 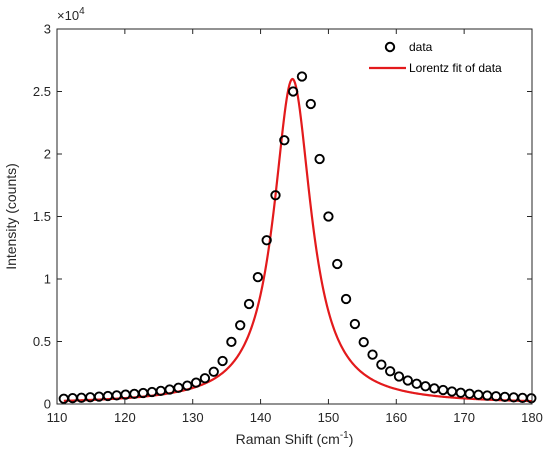 What do you see at coordinates (42, 216) in the screenshot?
I see `y-tick-label: 1.5` at bounding box center [42, 216].